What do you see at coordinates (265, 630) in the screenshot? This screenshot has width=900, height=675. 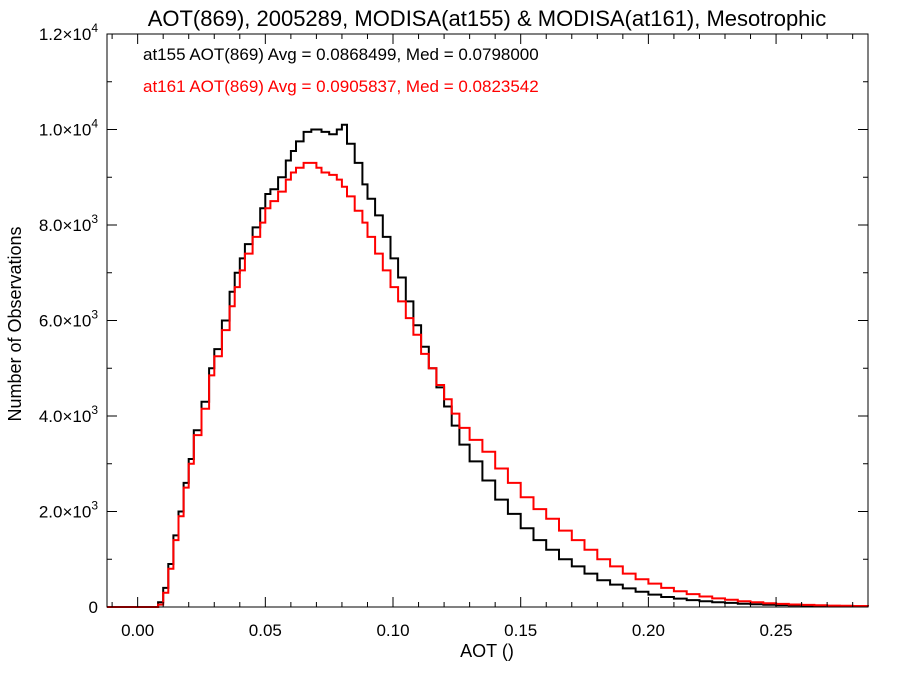 I see `x-tick-label: 0.05` at bounding box center [265, 630].